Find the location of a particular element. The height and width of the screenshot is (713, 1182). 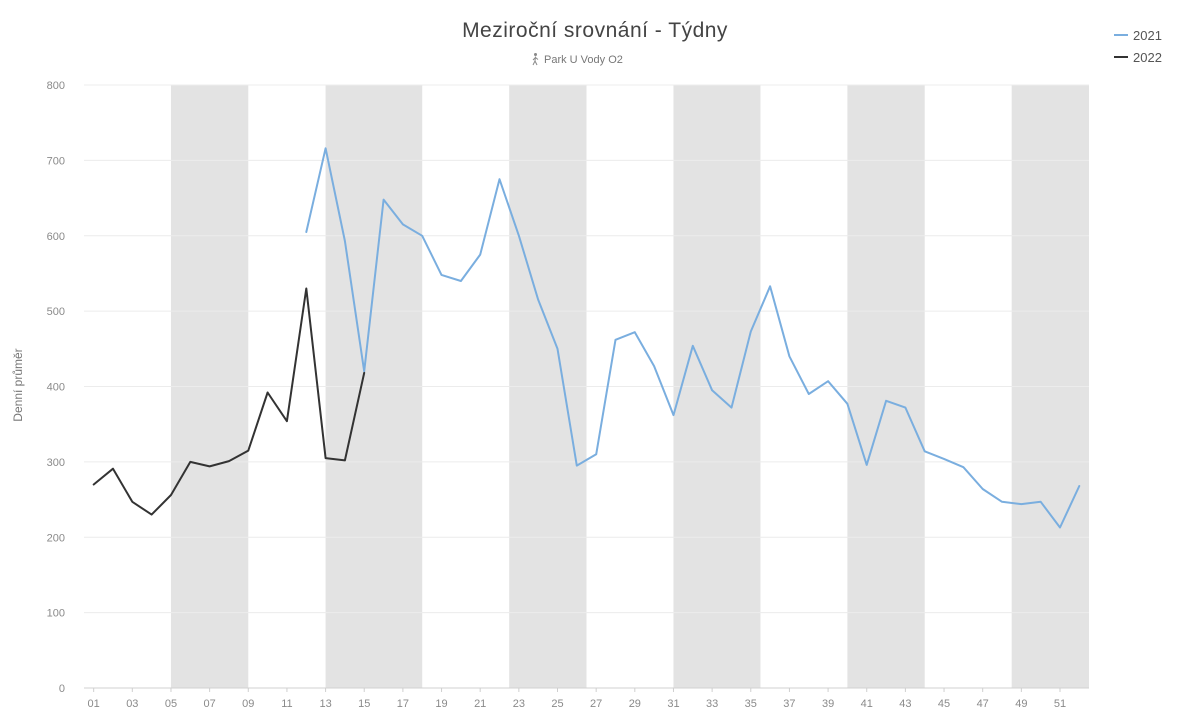

x-tick-label: 07 is located at coordinates (210, 704).